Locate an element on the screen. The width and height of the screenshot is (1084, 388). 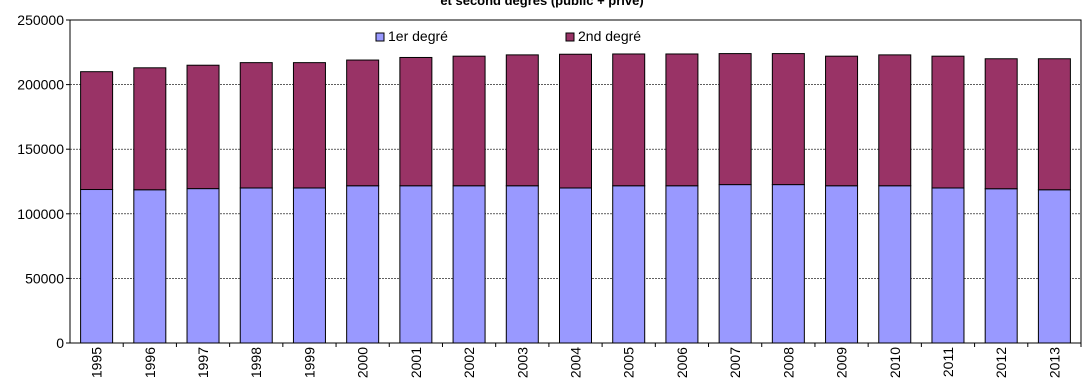
x-tick-label: 2011 is located at coordinates (948, 362).